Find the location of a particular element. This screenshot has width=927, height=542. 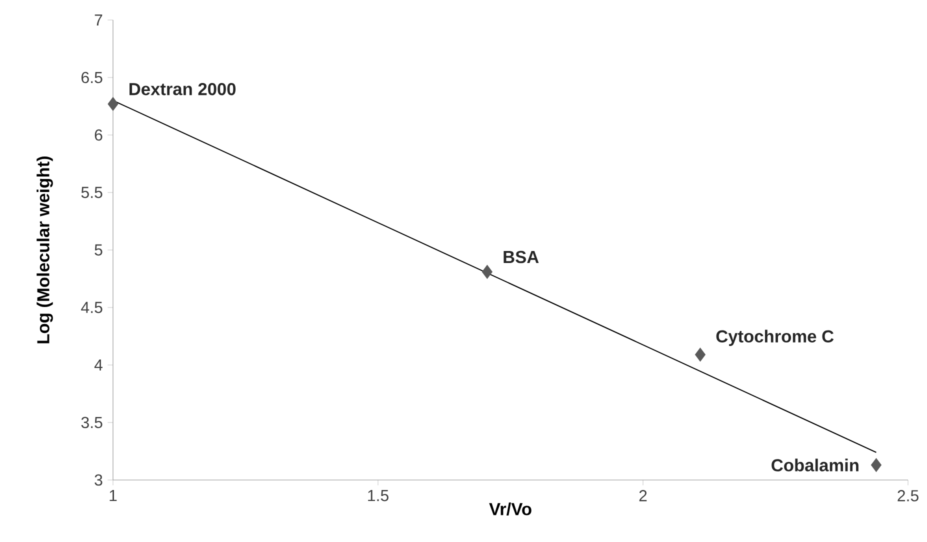

y-tick-label: 5 is located at coordinates (98, 250).